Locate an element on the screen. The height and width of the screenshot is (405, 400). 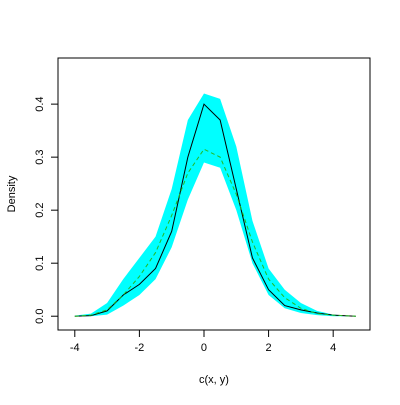
y-tick-label: 0.1 is located at coordinates (40, 263).